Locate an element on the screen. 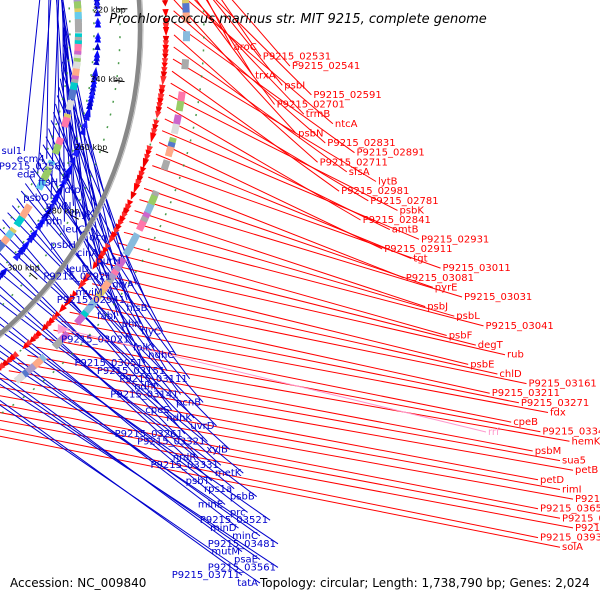 The image size is (600, 600). gene-label: P9215_02541 is located at coordinates (326, 66).